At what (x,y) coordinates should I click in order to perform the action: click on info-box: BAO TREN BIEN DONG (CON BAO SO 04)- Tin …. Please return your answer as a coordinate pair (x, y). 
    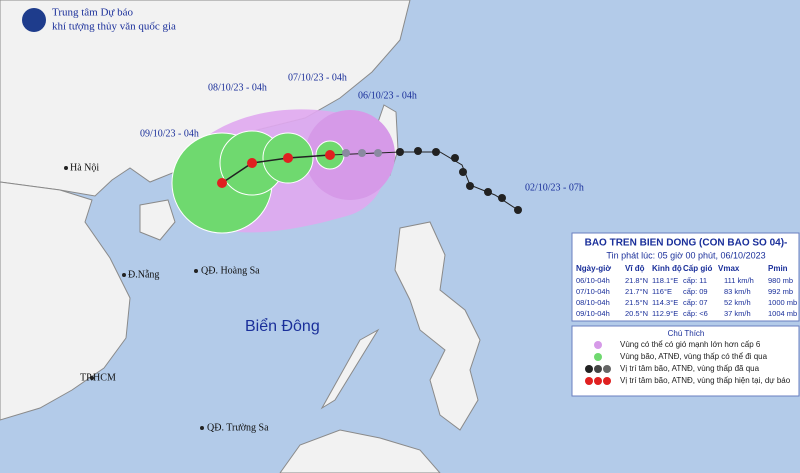
    Looking at the image, I should click on (685, 277).